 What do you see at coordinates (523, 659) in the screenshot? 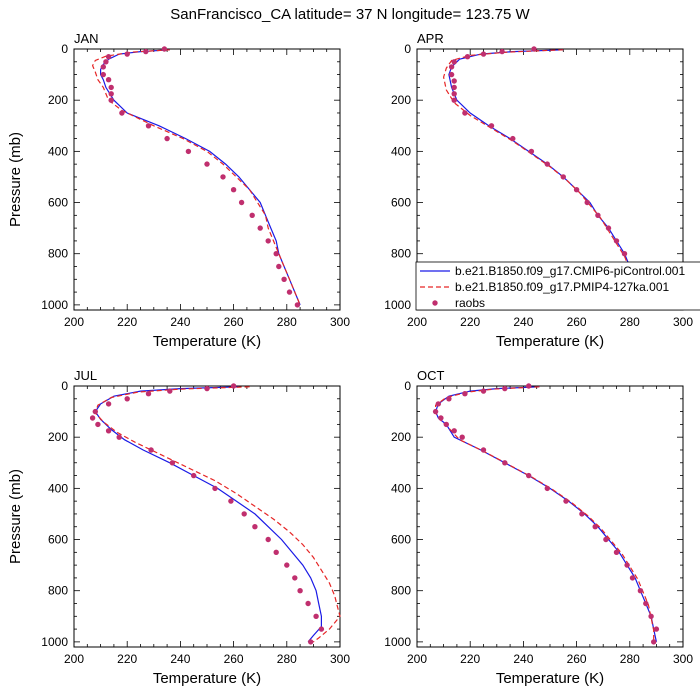
I see `x-tick-label: 240` at bounding box center [523, 659].